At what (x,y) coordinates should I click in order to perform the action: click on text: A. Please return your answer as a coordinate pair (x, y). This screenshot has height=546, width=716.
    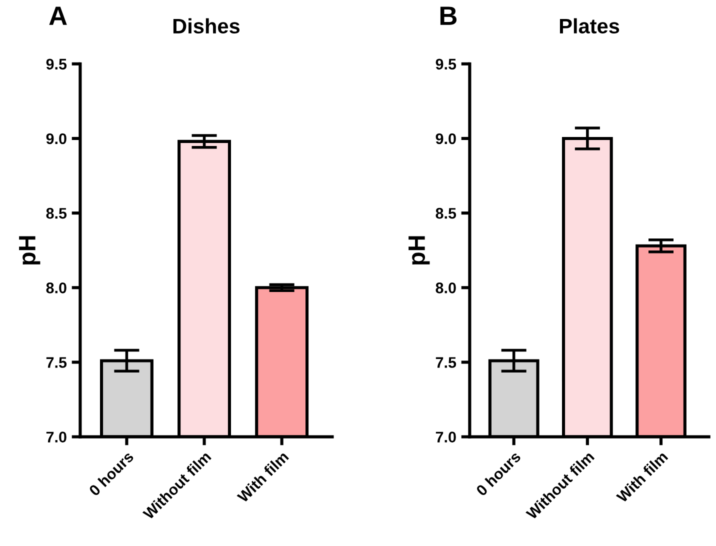
    Looking at the image, I should click on (58, 15).